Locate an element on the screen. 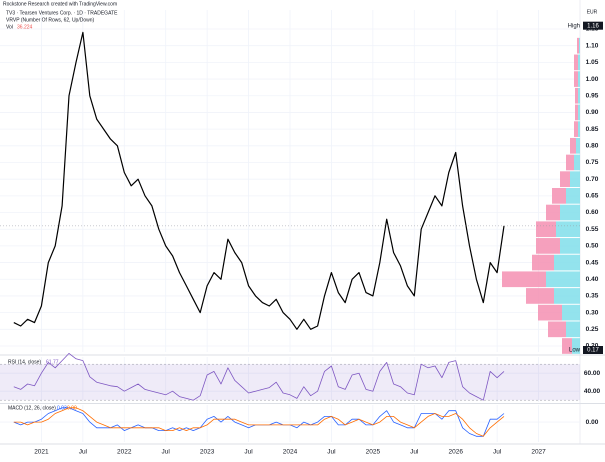 The image size is (605, 462). rsi-readout: 61.77 is located at coordinates (52, 362).